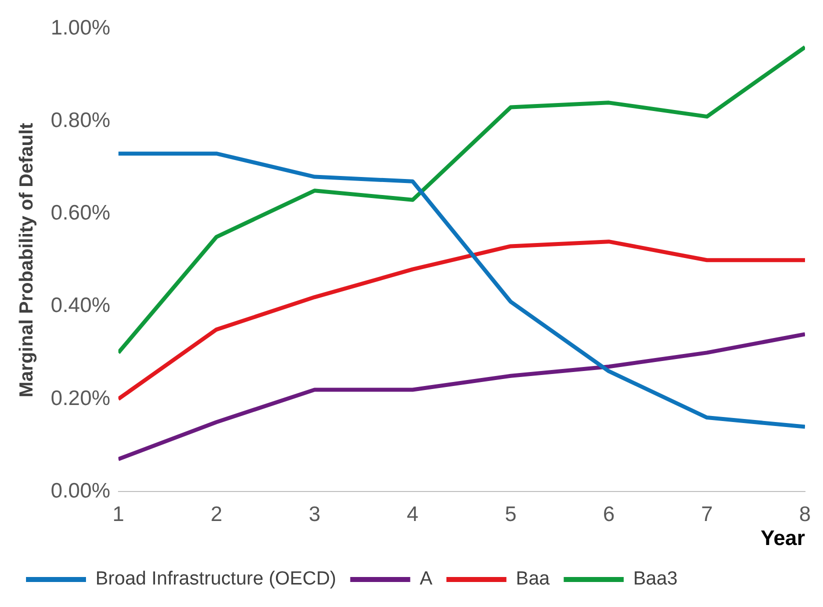  I want to click on y-tick-label: 0.80%, so click(80, 120).